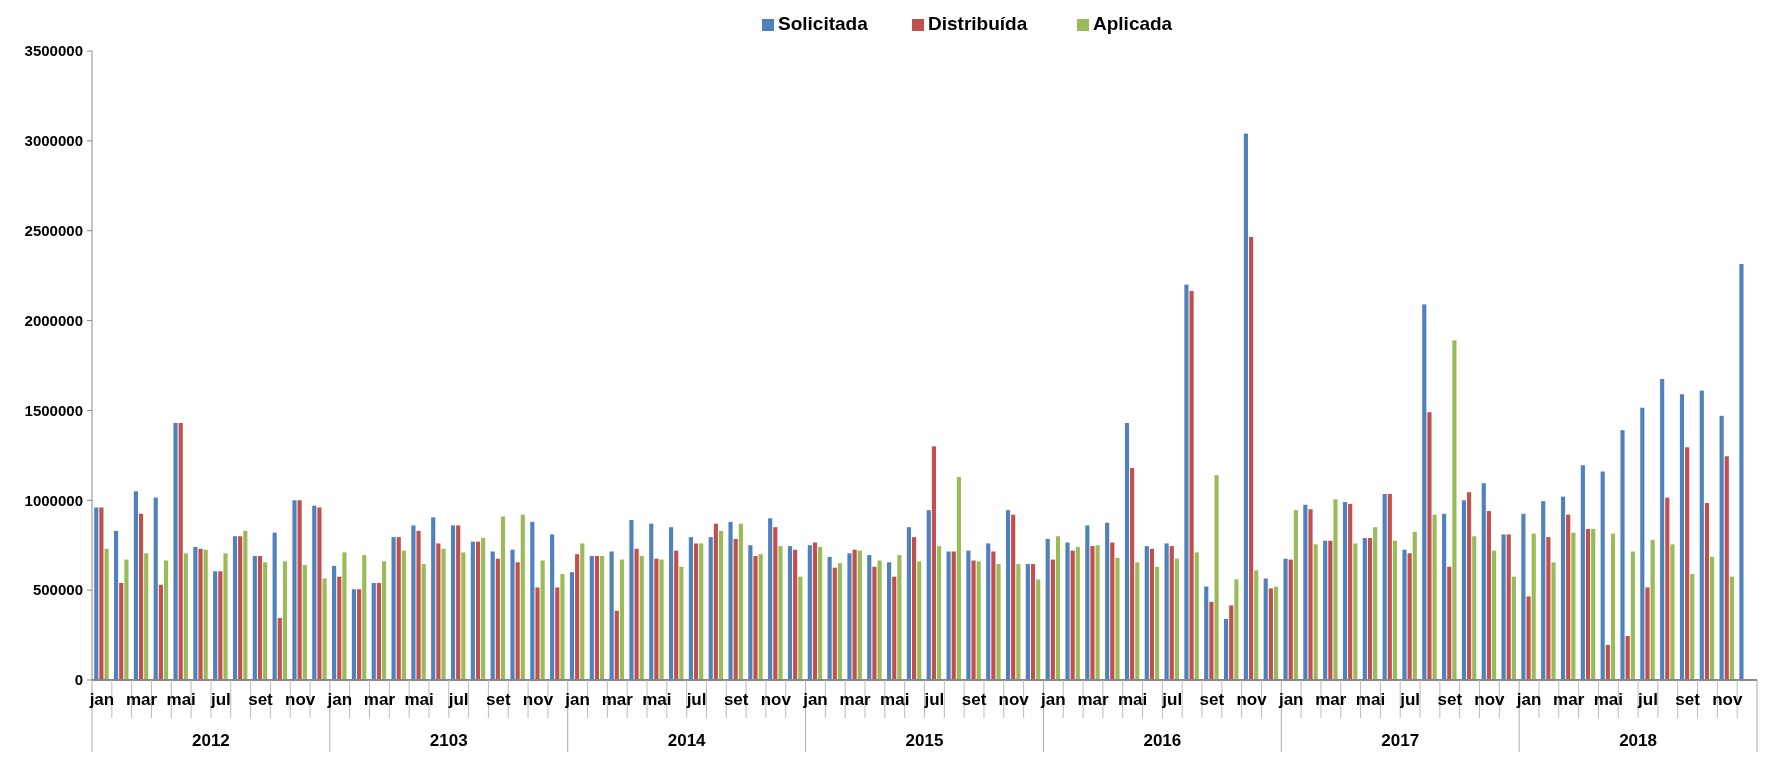 The height and width of the screenshot is (760, 1771). What do you see at coordinates (1638, 740) in the screenshot?
I see `text: 2018` at bounding box center [1638, 740].